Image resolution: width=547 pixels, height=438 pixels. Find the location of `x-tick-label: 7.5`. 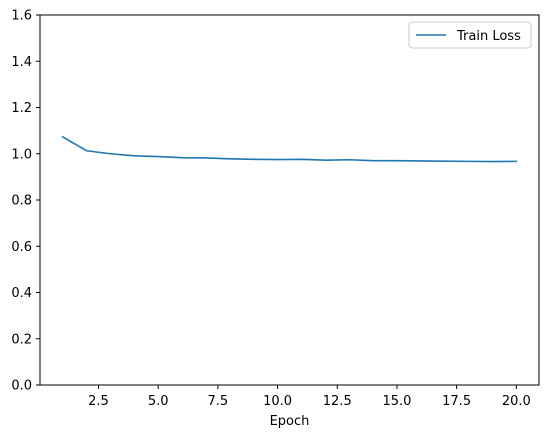

x-tick-label: 7.5 is located at coordinates (218, 401).